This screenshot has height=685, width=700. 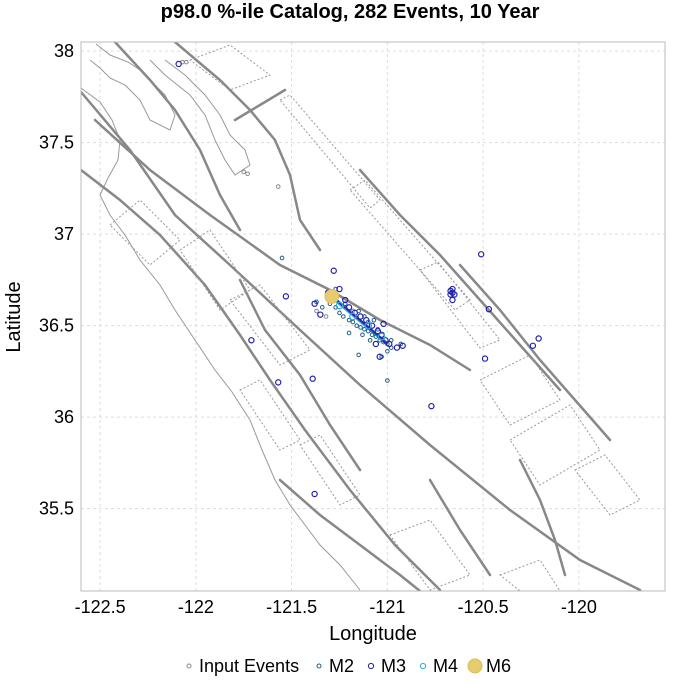 I want to click on x-tick-label: -121.5, so click(x=291, y=607).